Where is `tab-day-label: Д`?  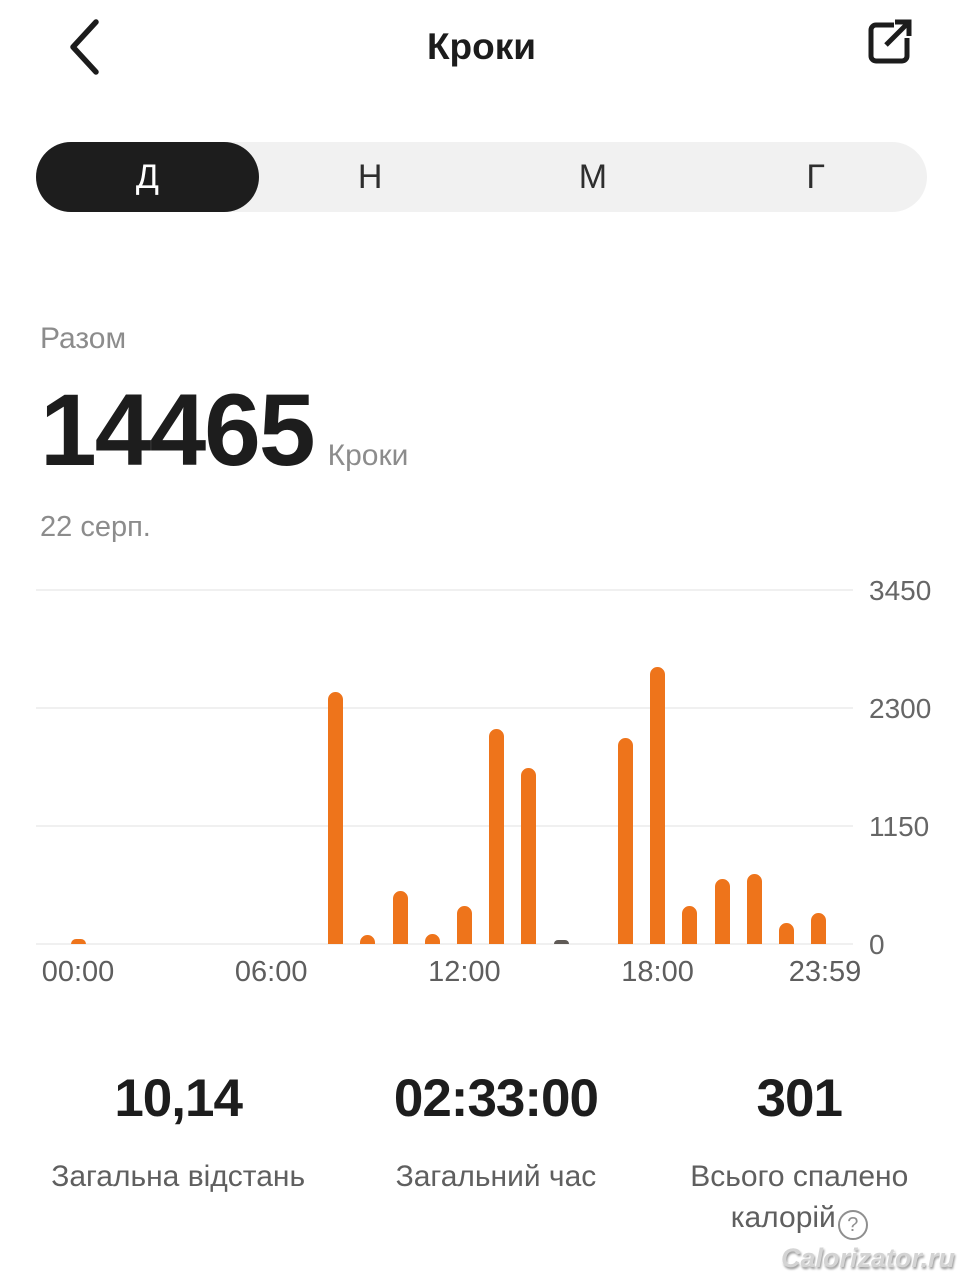 tab-day-label: Д is located at coordinates (147, 176).